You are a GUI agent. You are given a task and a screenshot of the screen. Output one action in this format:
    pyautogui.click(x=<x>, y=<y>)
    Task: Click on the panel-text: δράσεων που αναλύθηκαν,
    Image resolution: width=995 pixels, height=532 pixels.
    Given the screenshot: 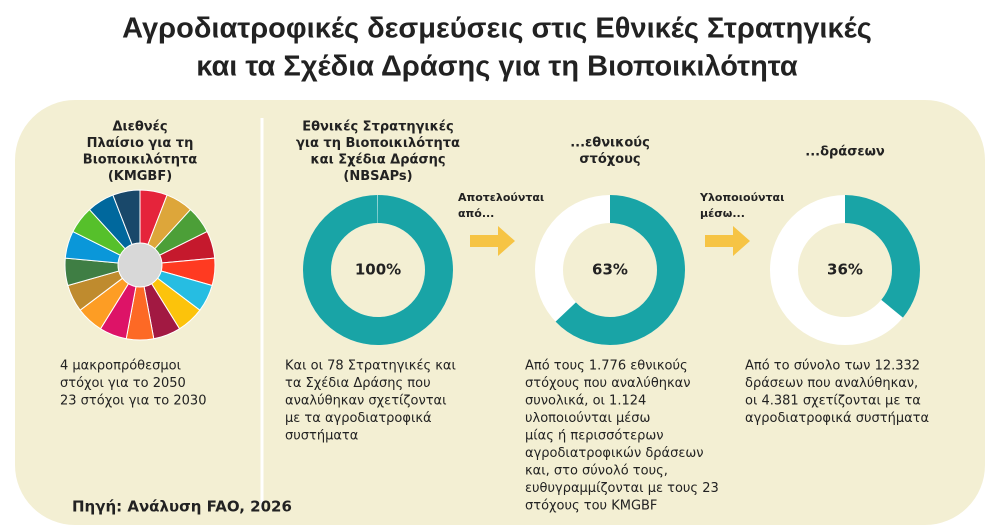 What is the action you would take?
    pyautogui.click(x=831, y=383)
    